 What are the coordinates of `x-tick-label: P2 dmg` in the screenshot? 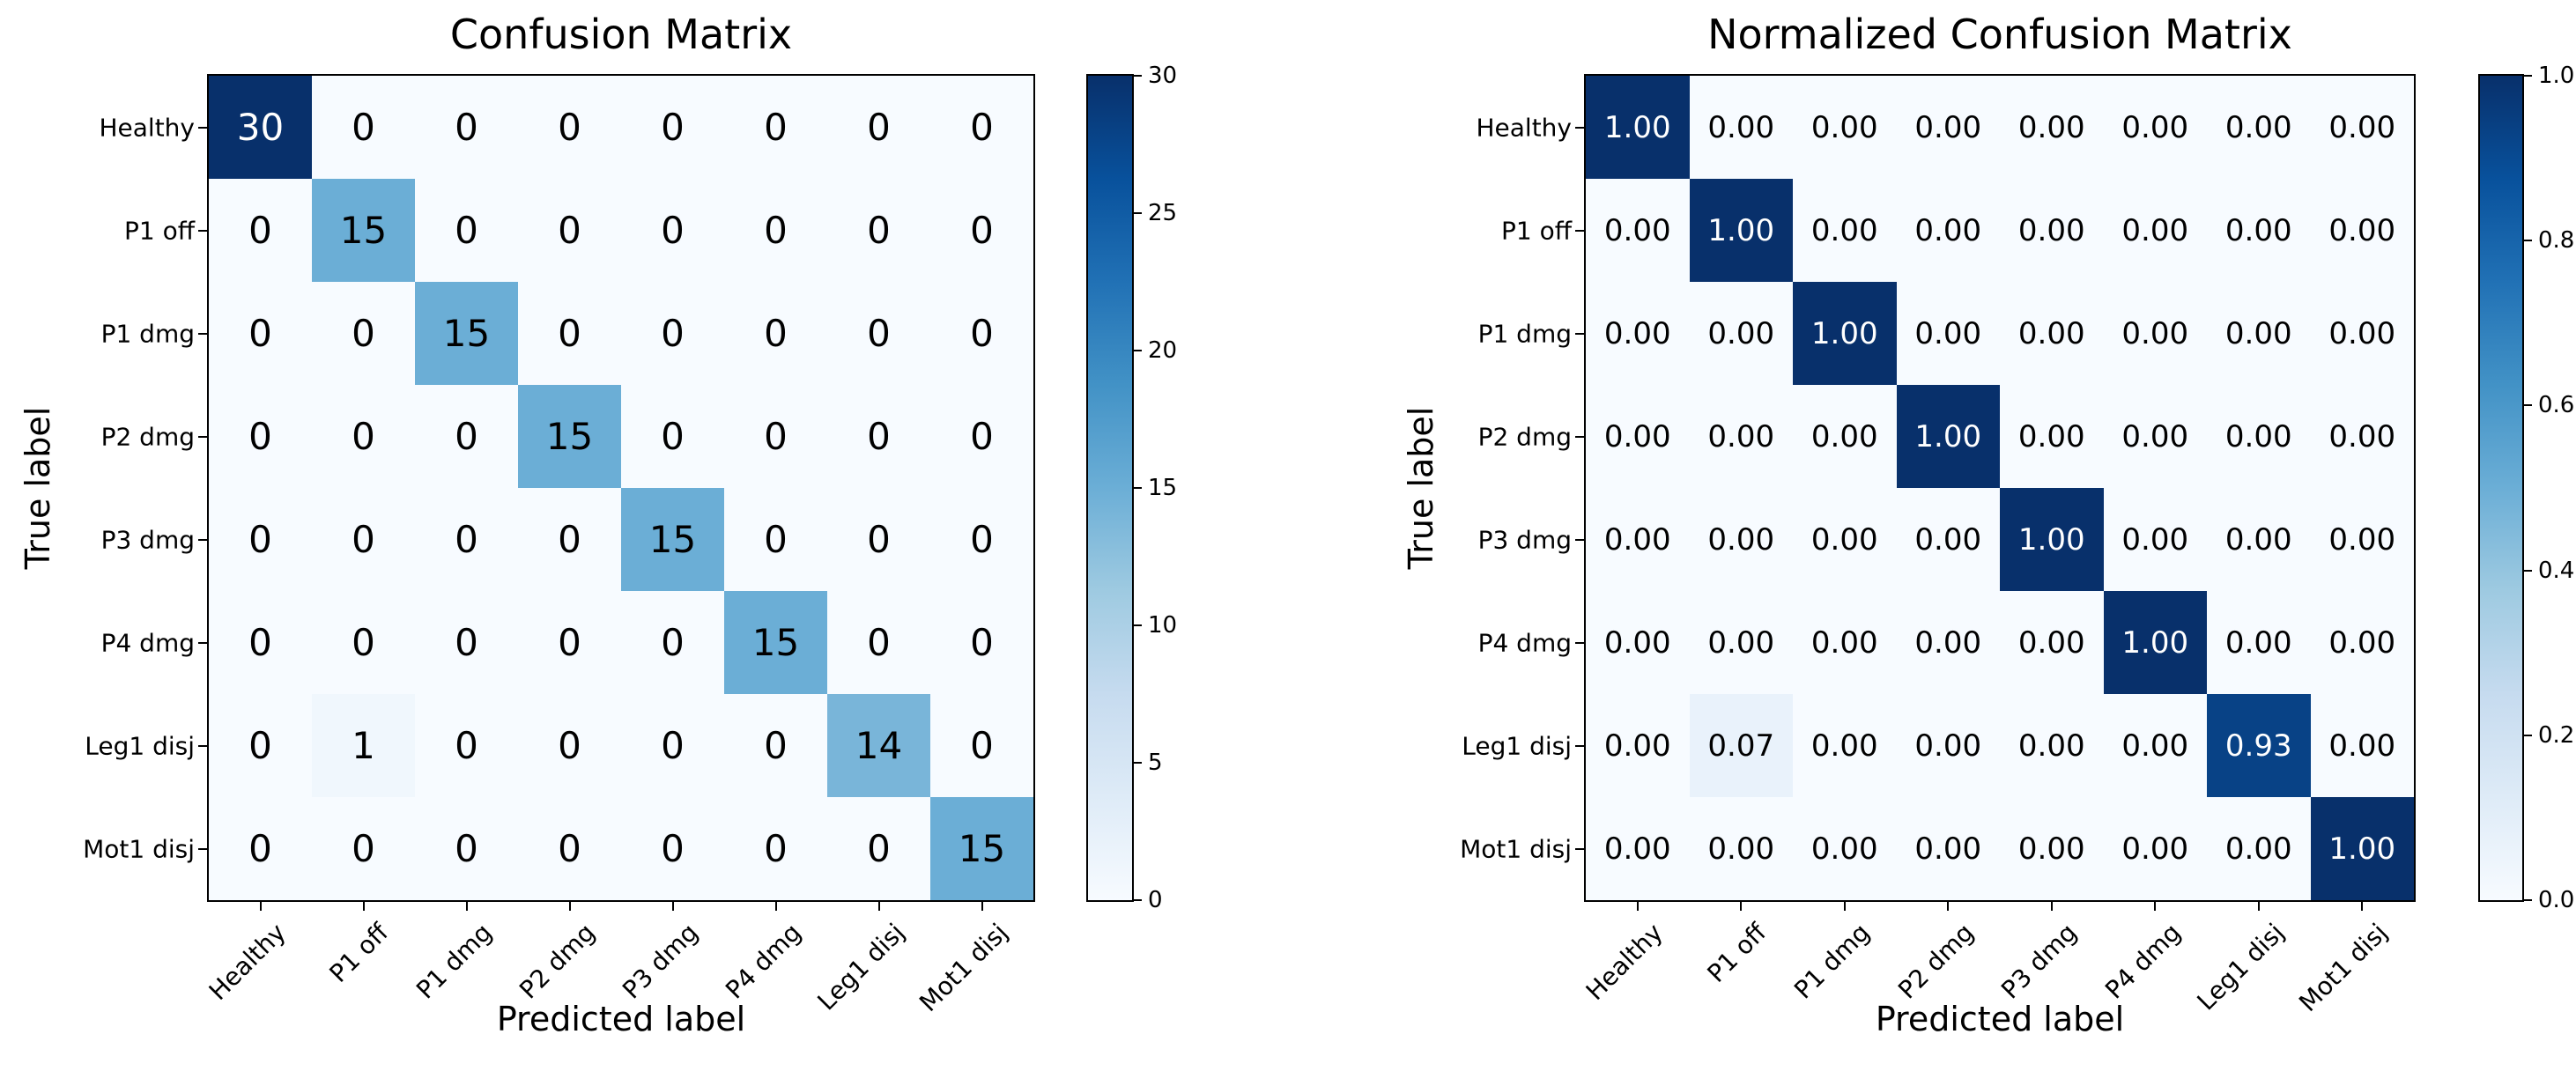 It's located at (1935, 961).